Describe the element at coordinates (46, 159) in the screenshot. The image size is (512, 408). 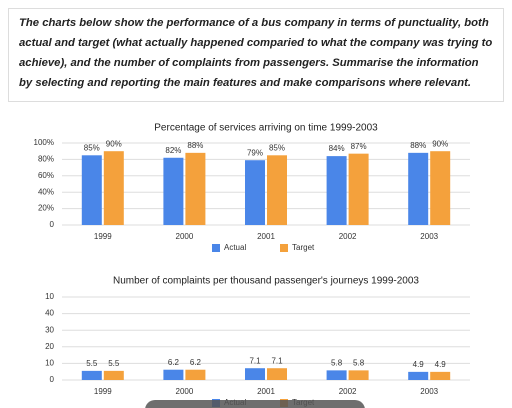
I see `y-tick-label: 80%` at that location.